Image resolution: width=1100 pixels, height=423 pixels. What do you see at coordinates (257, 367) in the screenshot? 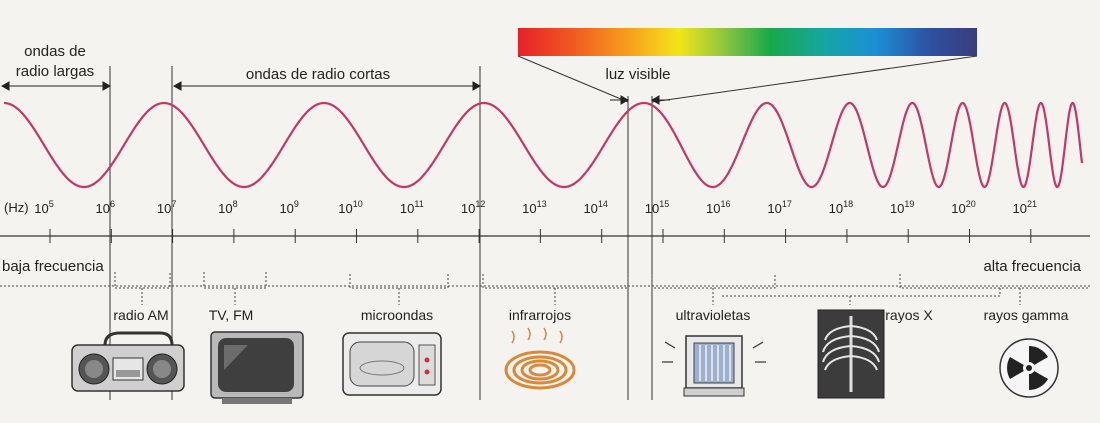
I see `television-icon` at bounding box center [257, 367].